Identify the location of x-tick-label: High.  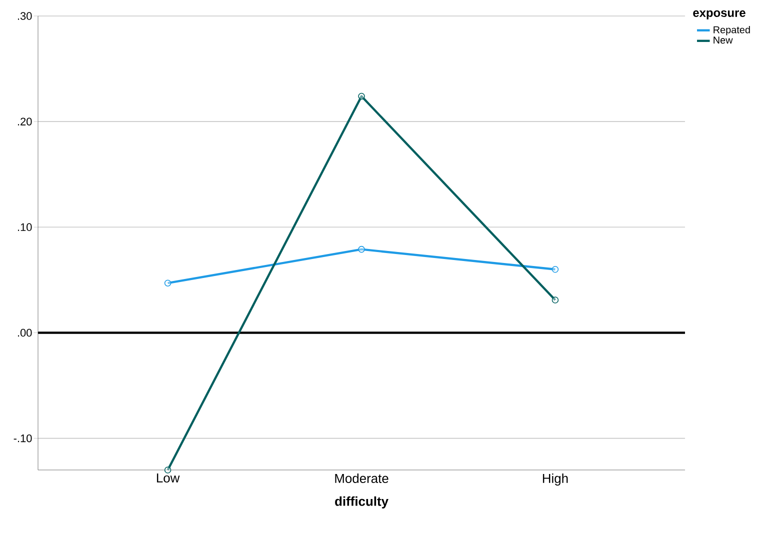
(555, 480).